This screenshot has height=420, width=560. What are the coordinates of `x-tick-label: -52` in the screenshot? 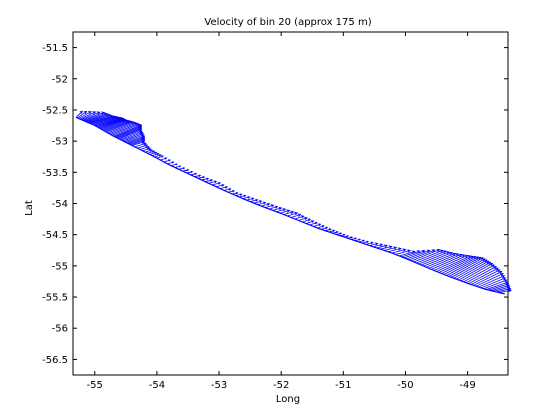 It's located at (281, 385).